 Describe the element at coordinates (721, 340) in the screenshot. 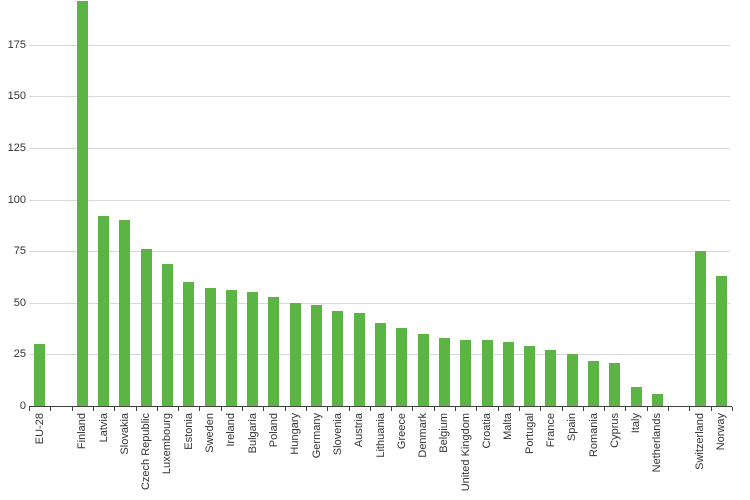

I see `bar-norway` at that location.